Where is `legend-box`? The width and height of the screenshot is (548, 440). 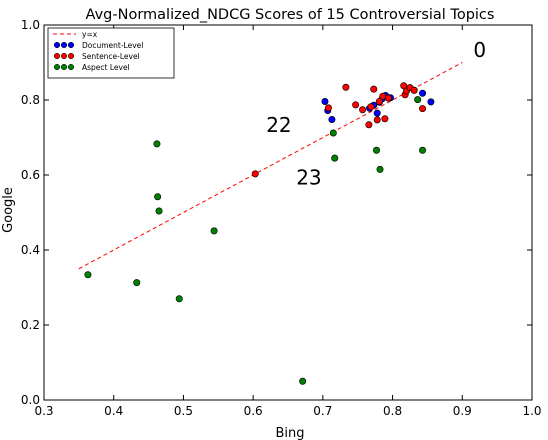
legend-box is located at coordinates (111, 53).